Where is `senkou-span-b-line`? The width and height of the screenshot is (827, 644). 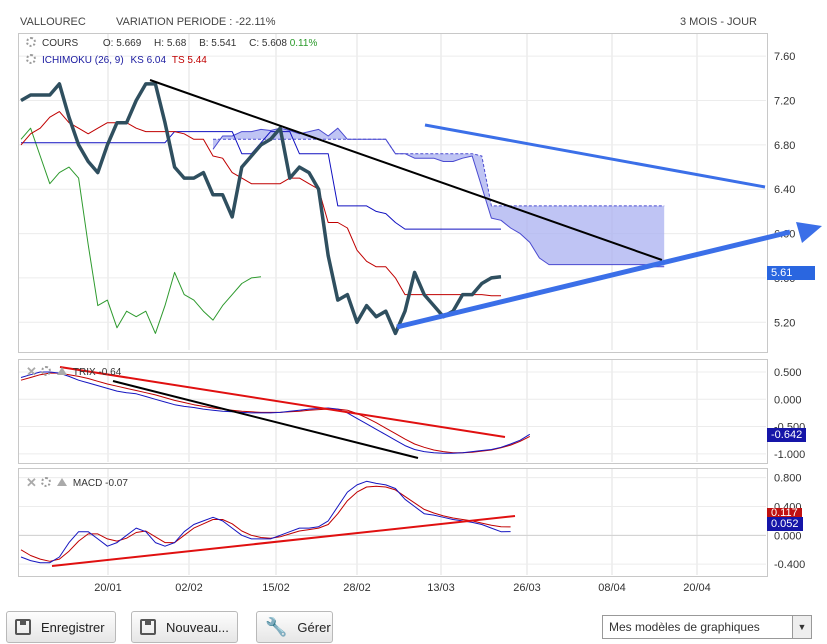
senkou-span-b-line is located at coordinates (439, 172).